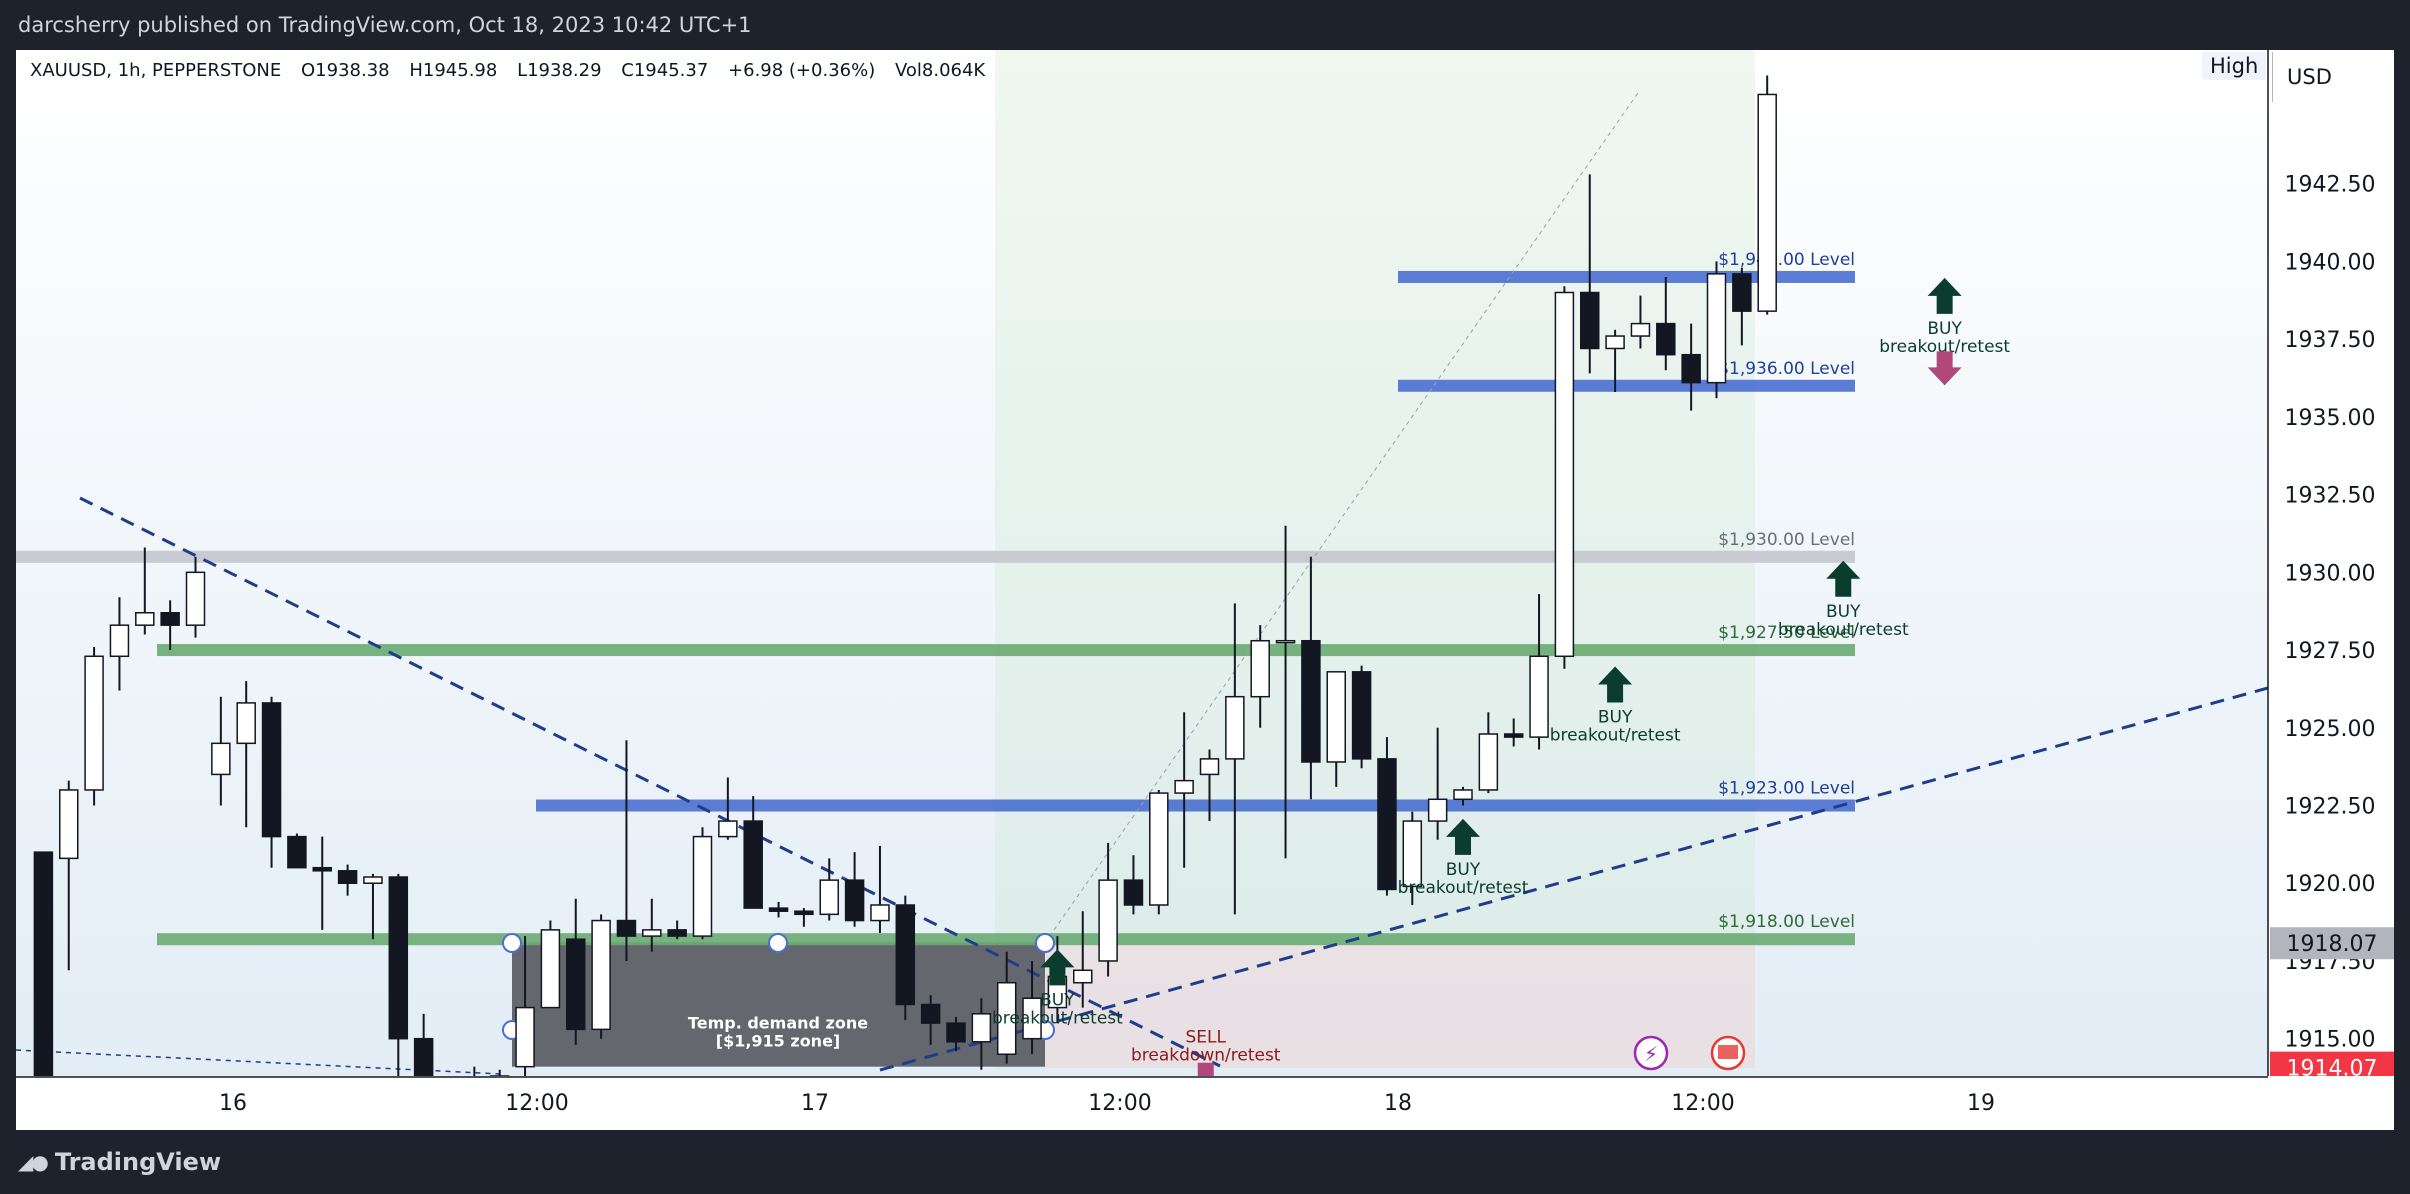  I want to click on price-tick-label: 1930.00, so click(2330, 573).